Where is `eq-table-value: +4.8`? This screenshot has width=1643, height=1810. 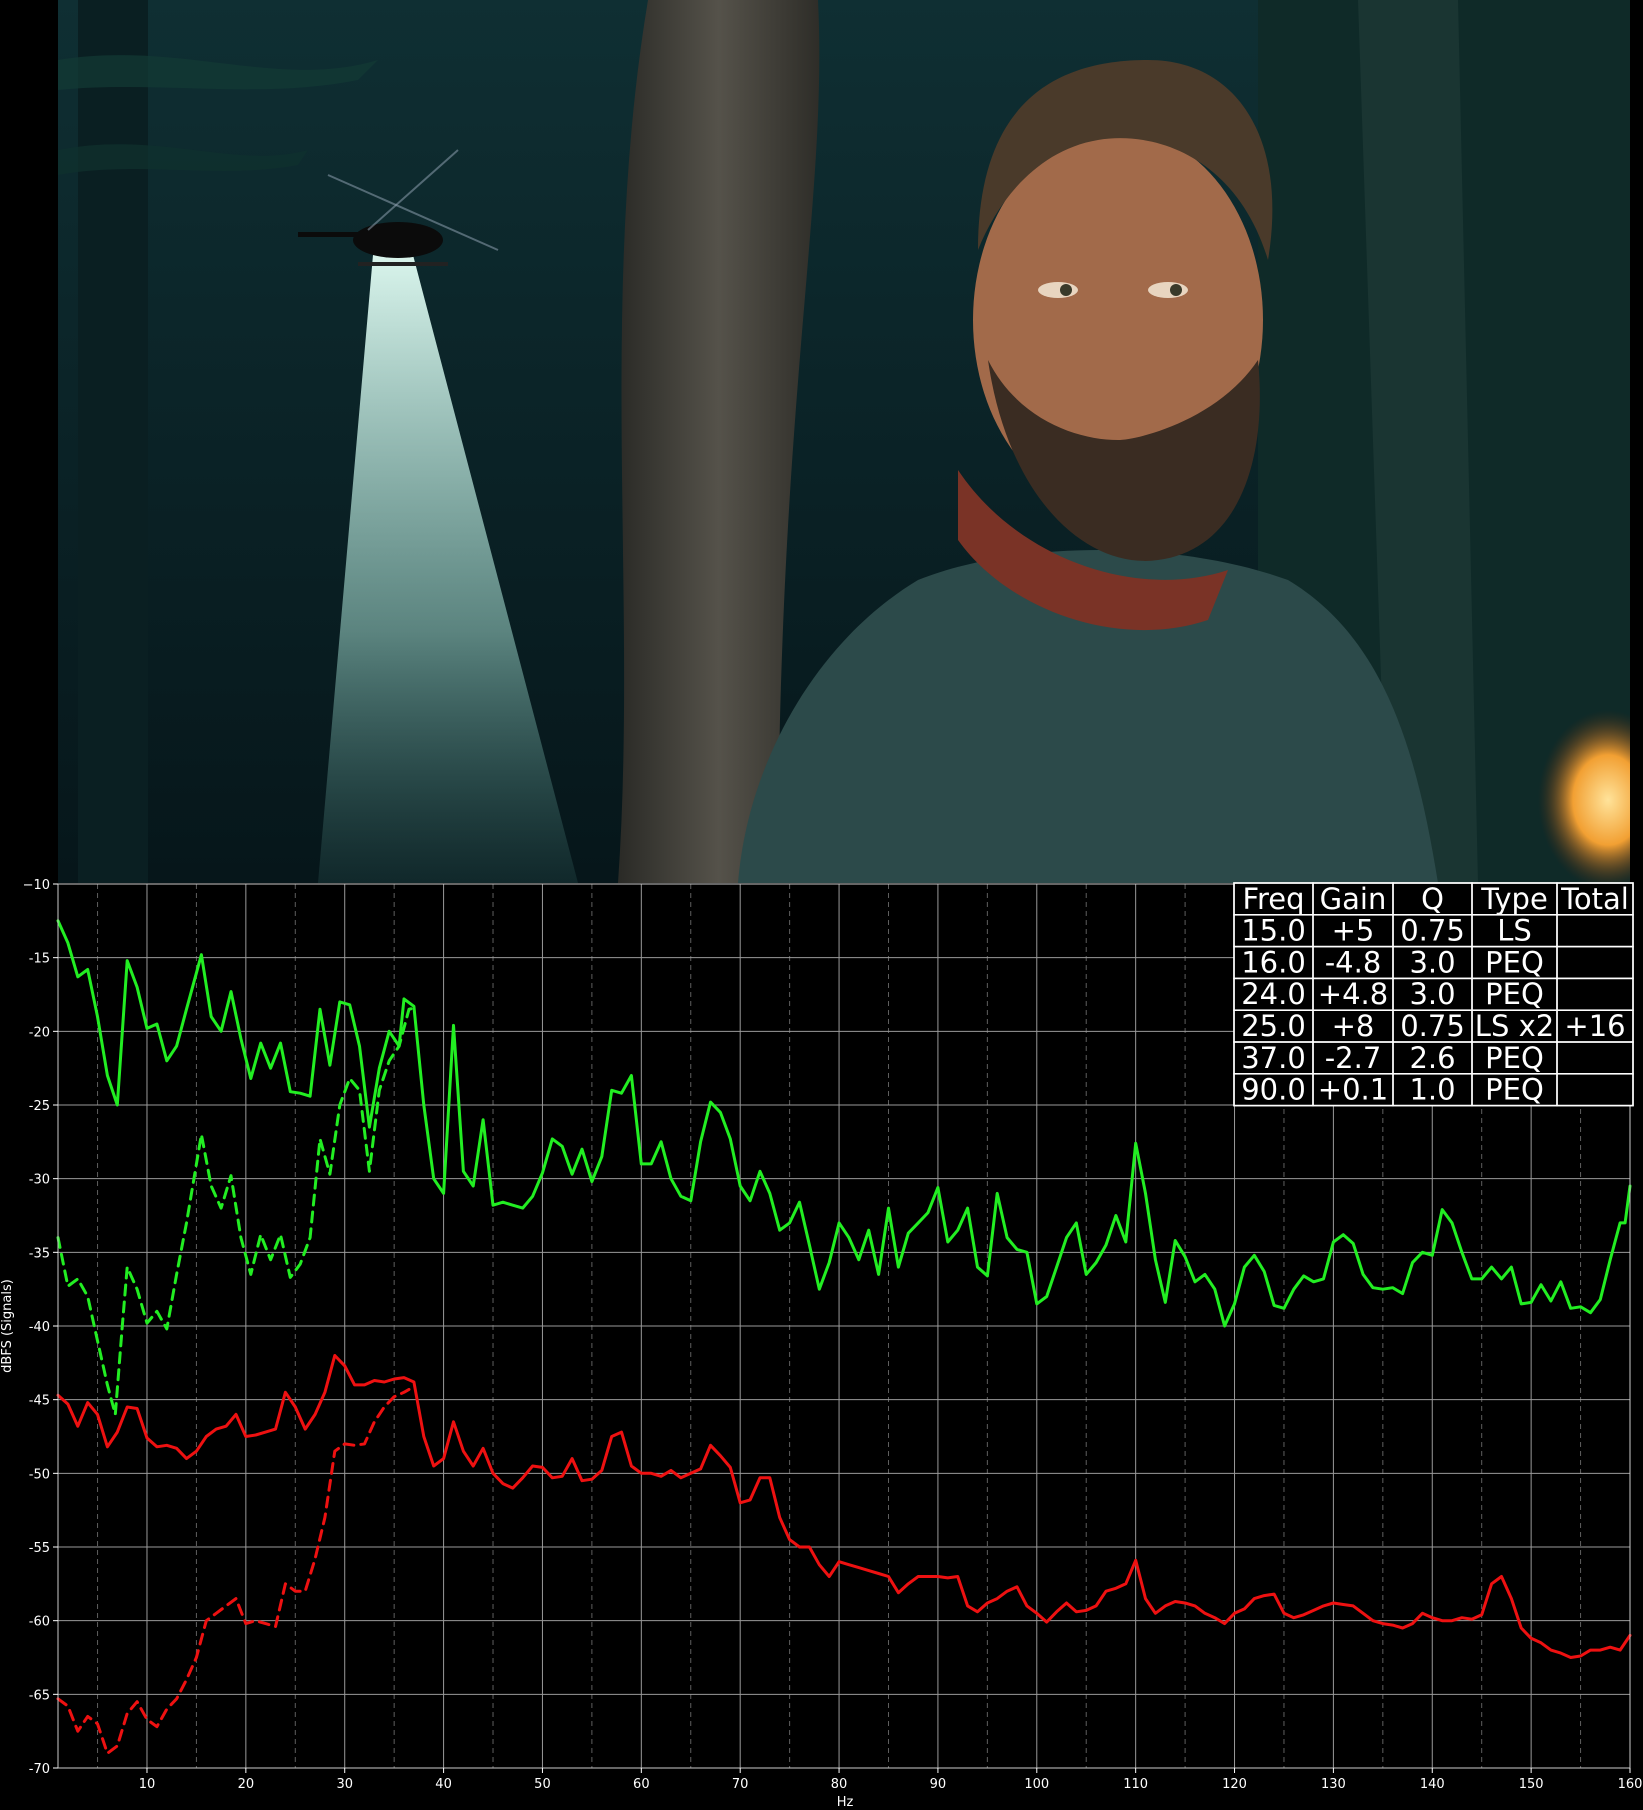
eq-table-value: +4.8 is located at coordinates (1353, 994).